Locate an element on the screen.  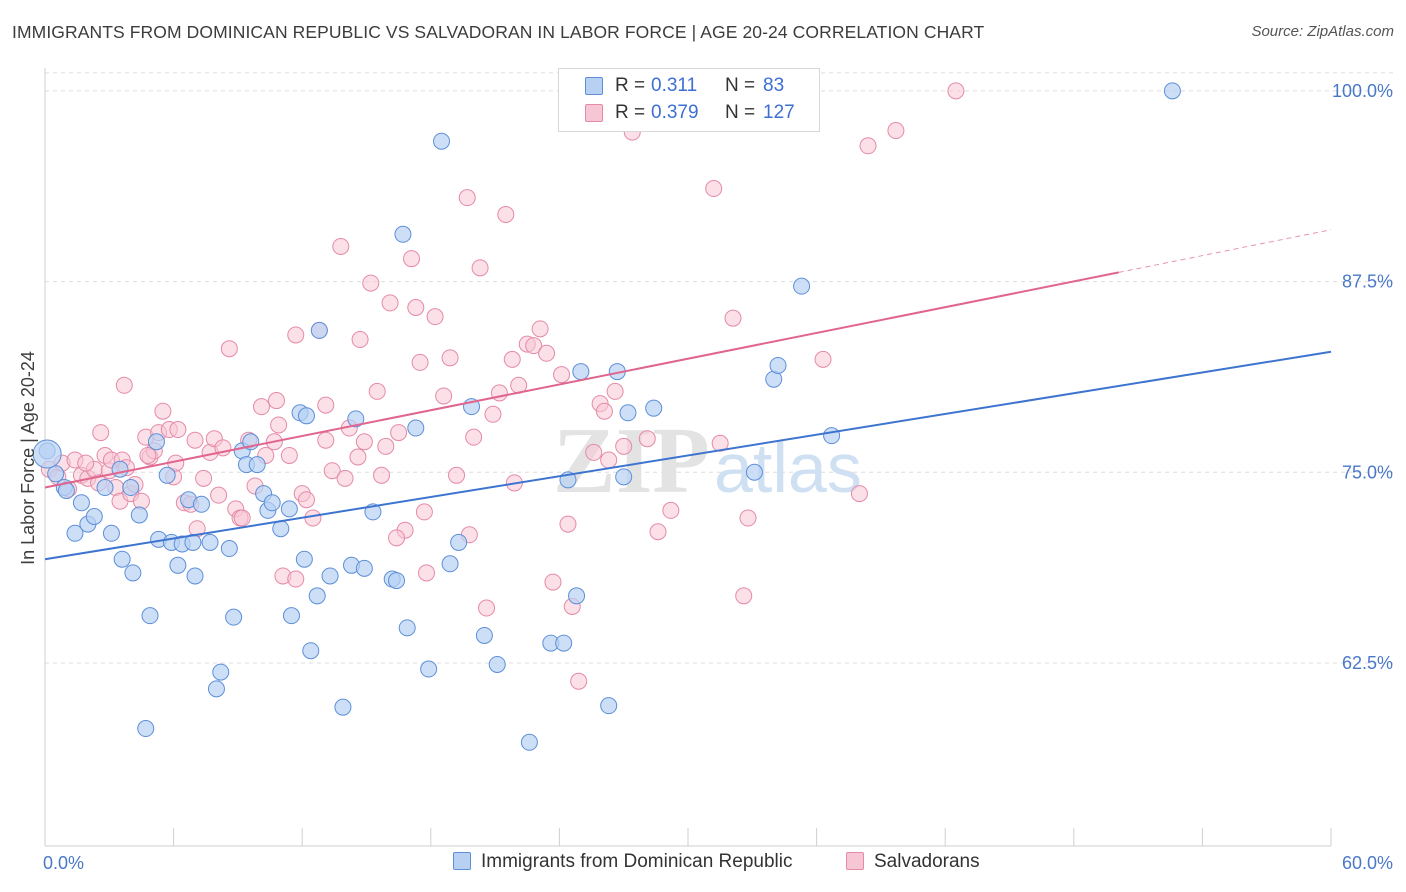
correlation-legend: R = 0.311 N = 83 R = 0.379 N = 127 is located at coordinates (689, 100).